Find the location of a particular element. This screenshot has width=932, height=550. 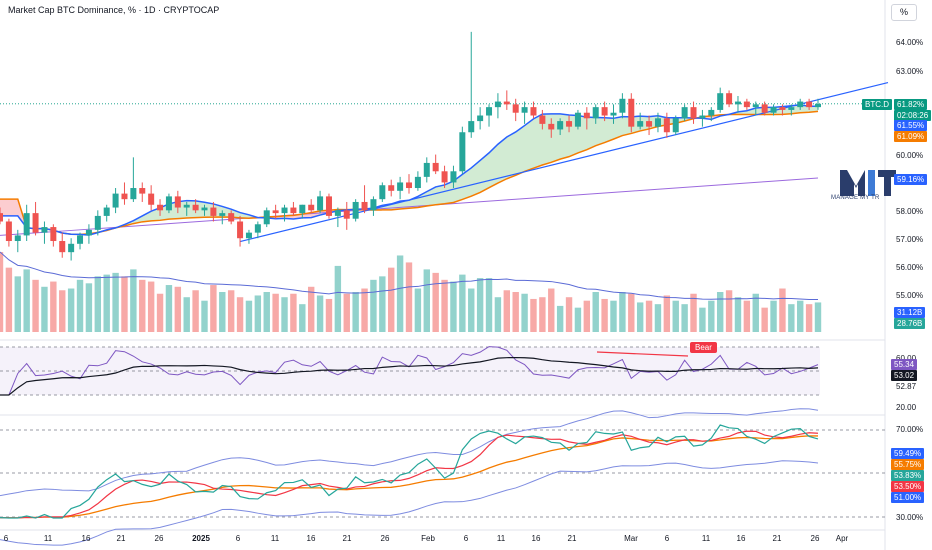

time-tick: 21 is located at coordinates (121, 538).